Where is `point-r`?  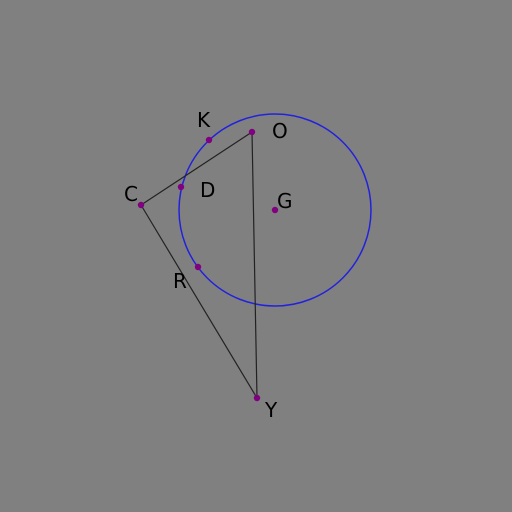
point-r is located at coordinates (198, 267).